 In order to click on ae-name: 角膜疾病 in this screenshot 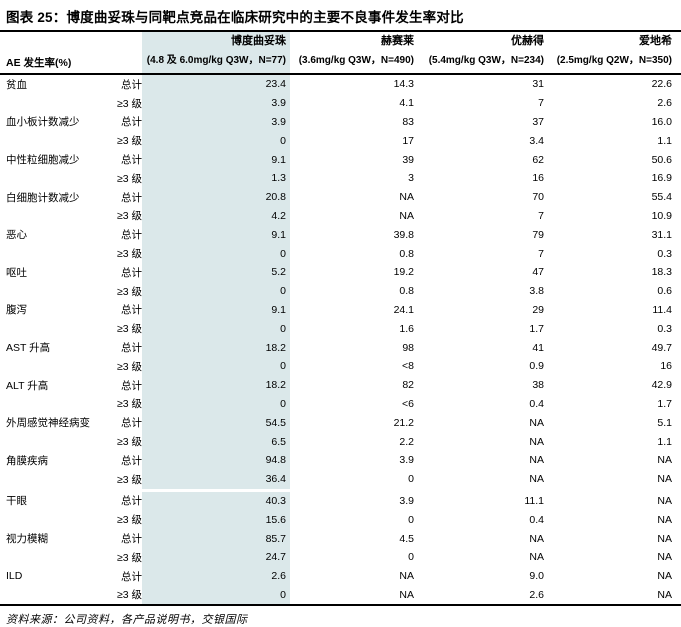, I will do `click(27, 460)`.